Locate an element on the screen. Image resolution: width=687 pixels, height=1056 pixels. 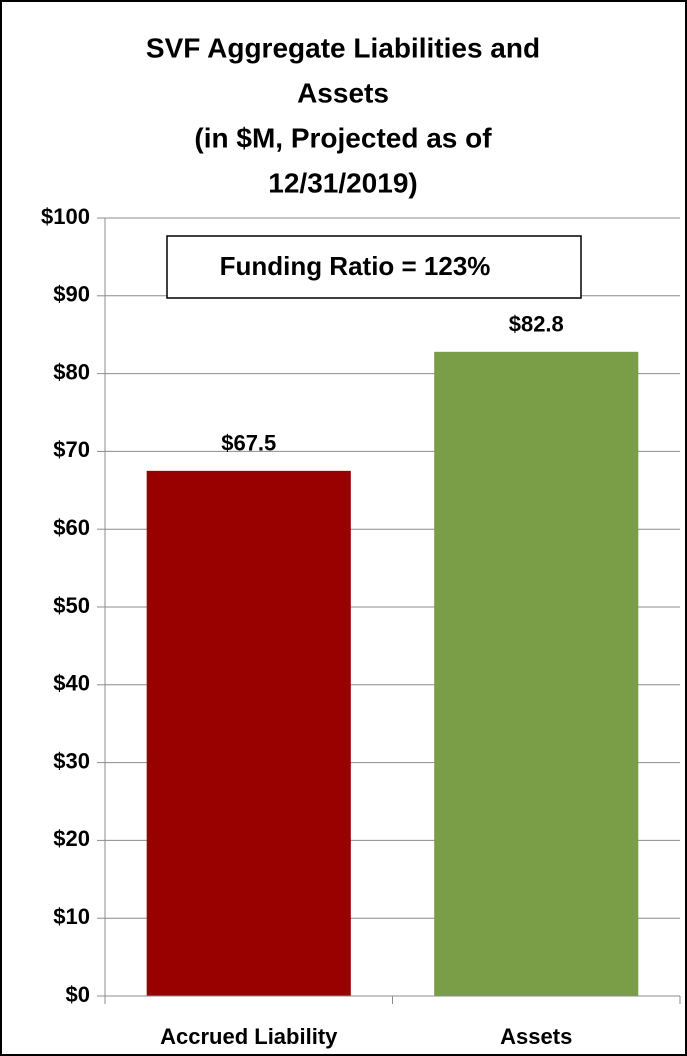
value-label: $82.8 is located at coordinates (536, 324).